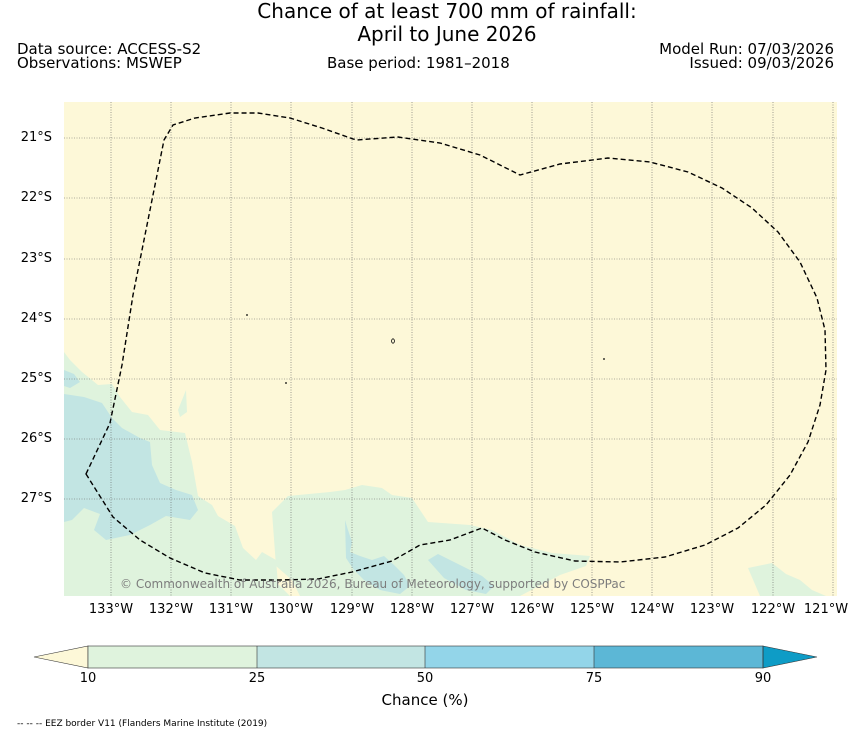  Describe the element at coordinates (231, 609) in the screenshot. I see `lon-label-131w: 131°W` at that location.